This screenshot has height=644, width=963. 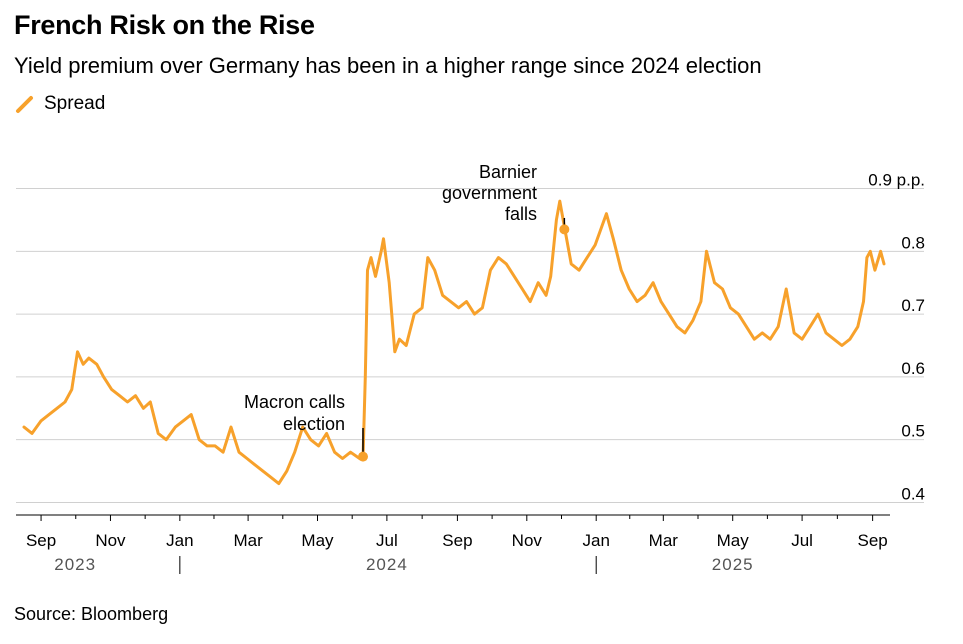 What do you see at coordinates (75, 103) in the screenshot?
I see `legend-label-spread: Spread` at bounding box center [75, 103].